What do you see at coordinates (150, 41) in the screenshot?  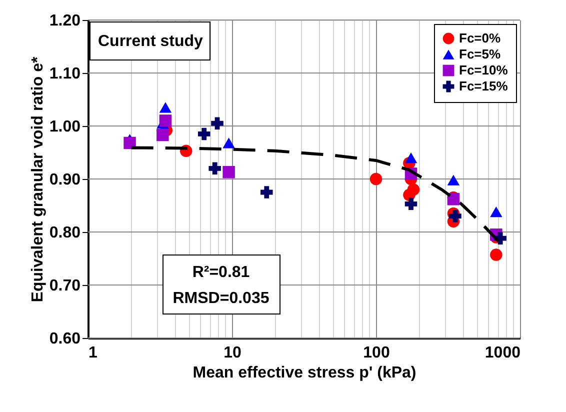 I see `annotation: Current study` at bounding box center [150, 41].